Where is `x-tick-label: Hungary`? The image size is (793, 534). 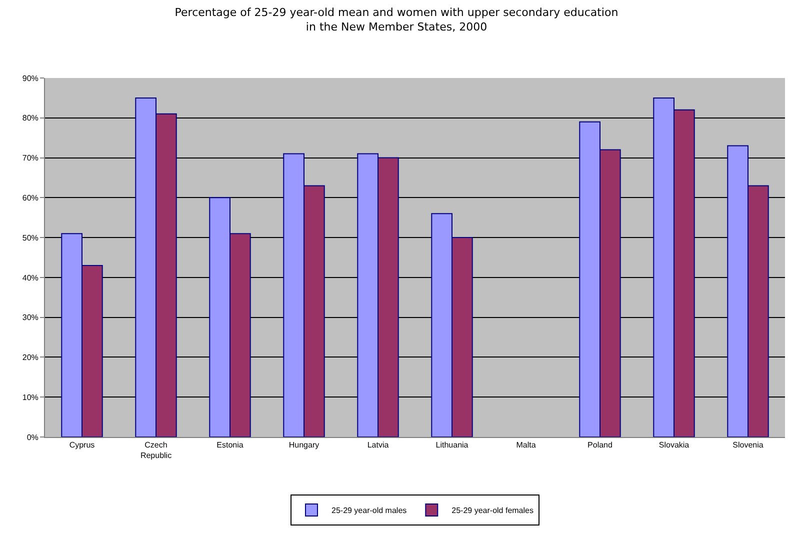
x-tick-label: Hungary is located at coordinates (304, 445).